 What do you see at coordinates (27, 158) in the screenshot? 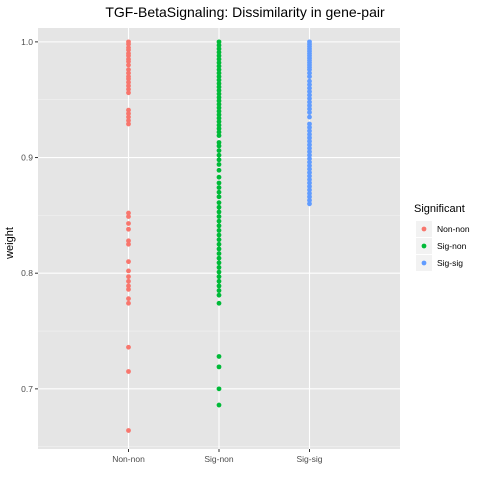
I see `y-tick-label: 0.9` at bounding box center [27, 158].